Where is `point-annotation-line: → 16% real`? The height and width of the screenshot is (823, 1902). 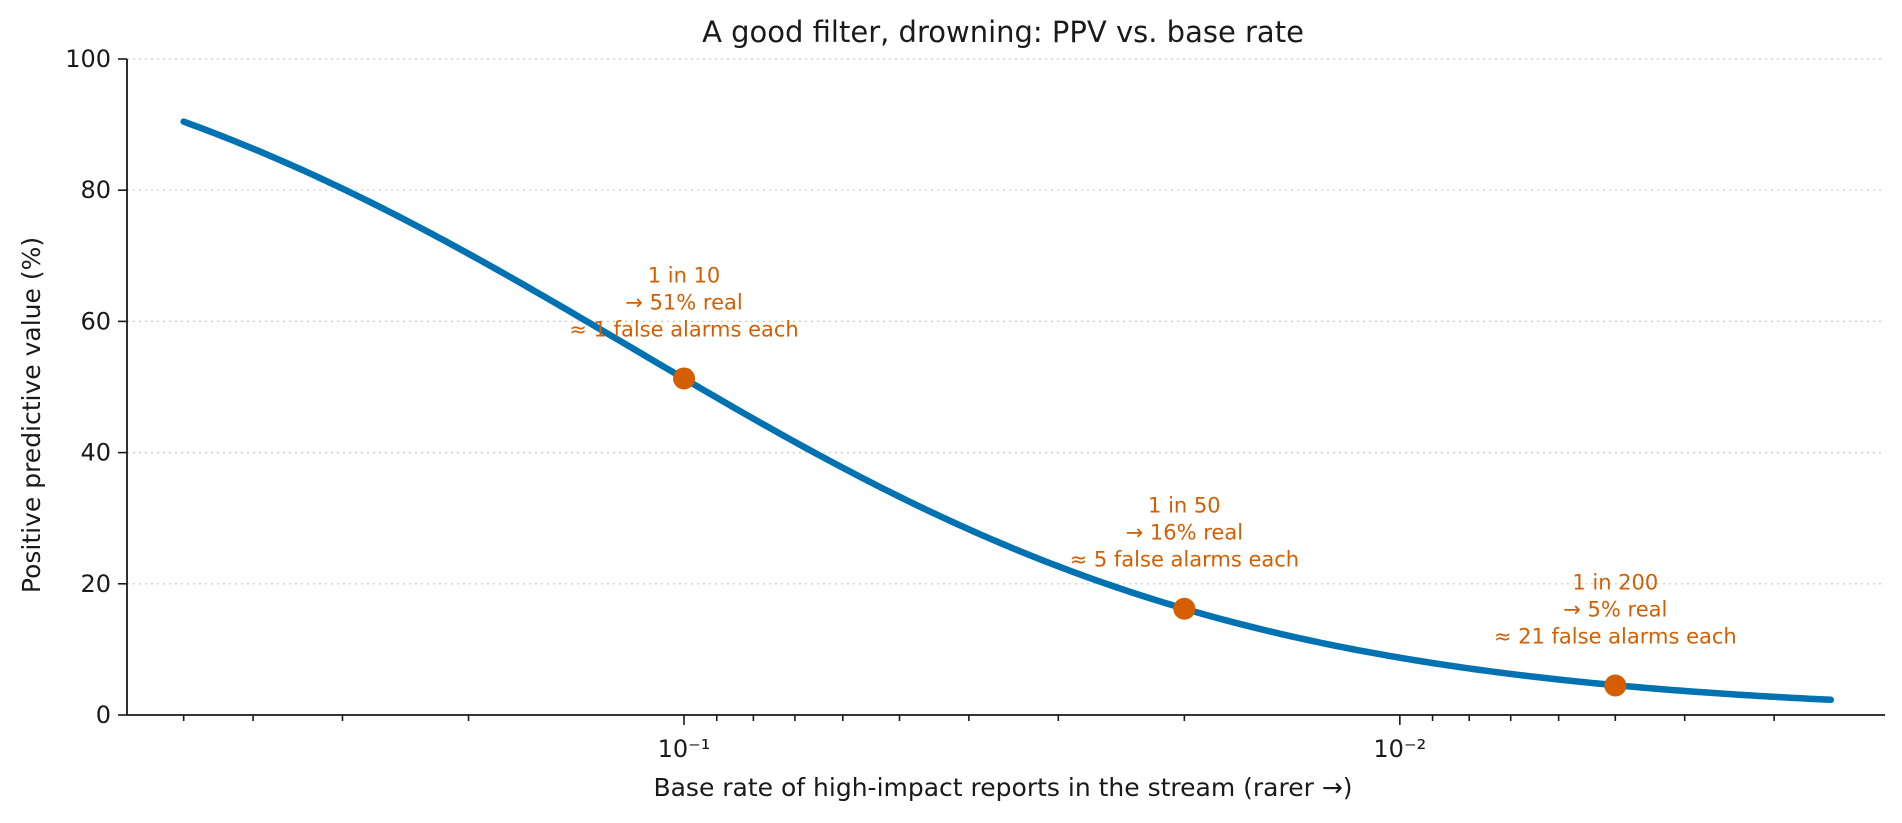
point-annotation-line: → 16% real is located at coordinates (1184, 533).